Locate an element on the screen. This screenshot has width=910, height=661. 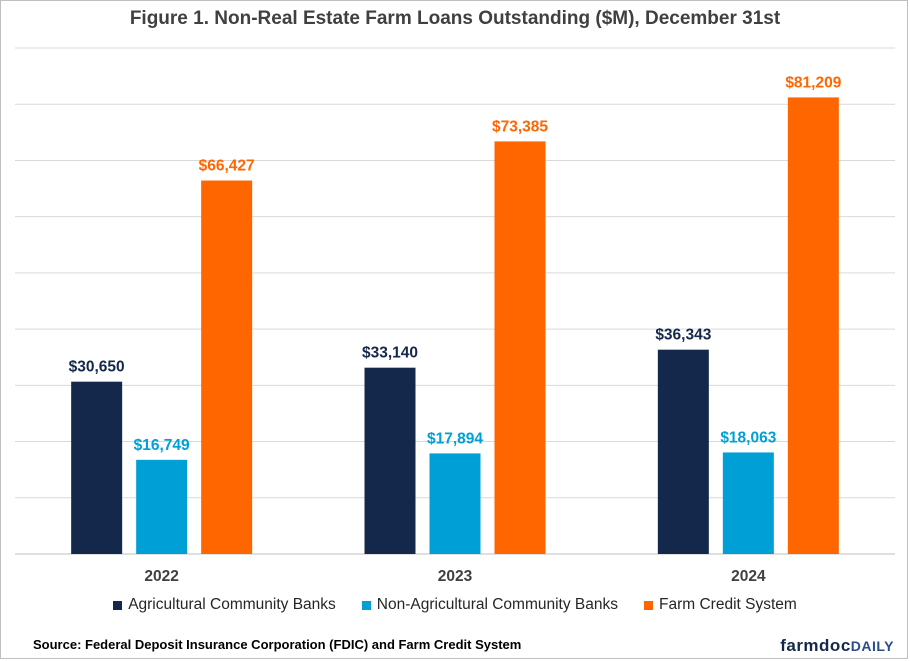
legend-item-ag-banks: Agricultural Community Banks is located at coordinates (224, 605).